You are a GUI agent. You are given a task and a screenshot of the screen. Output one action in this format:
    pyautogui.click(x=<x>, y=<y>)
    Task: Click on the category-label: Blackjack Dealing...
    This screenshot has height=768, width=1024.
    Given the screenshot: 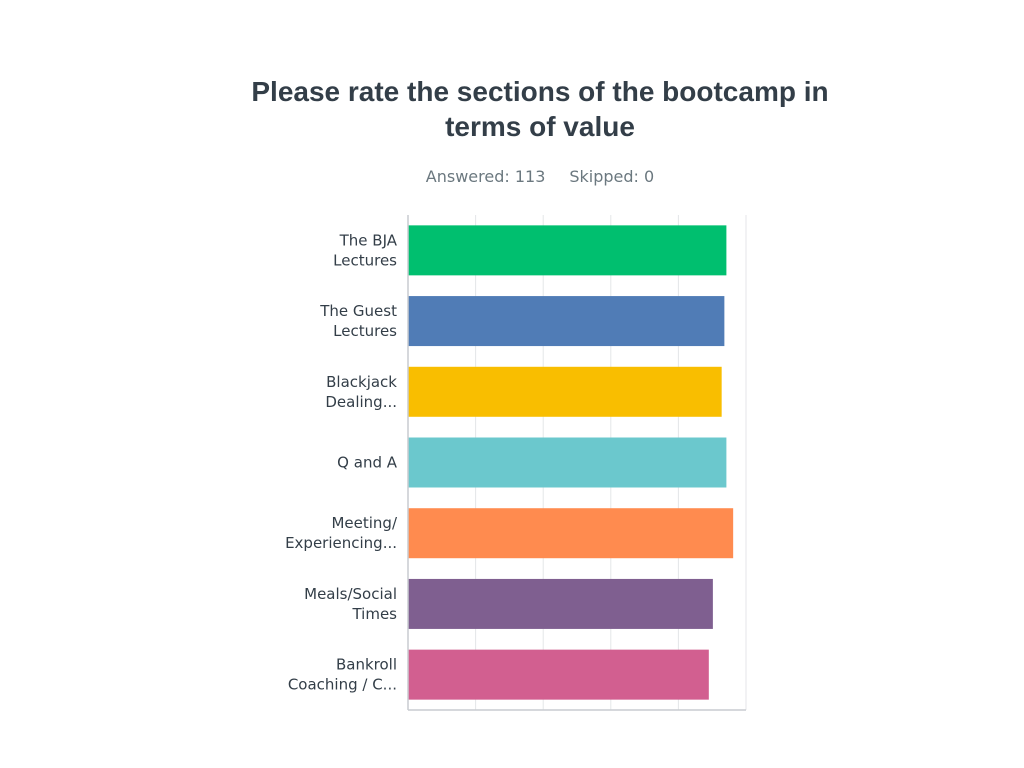 What is the action you would take?
    pyautogui.click(x=361, y=392)
    